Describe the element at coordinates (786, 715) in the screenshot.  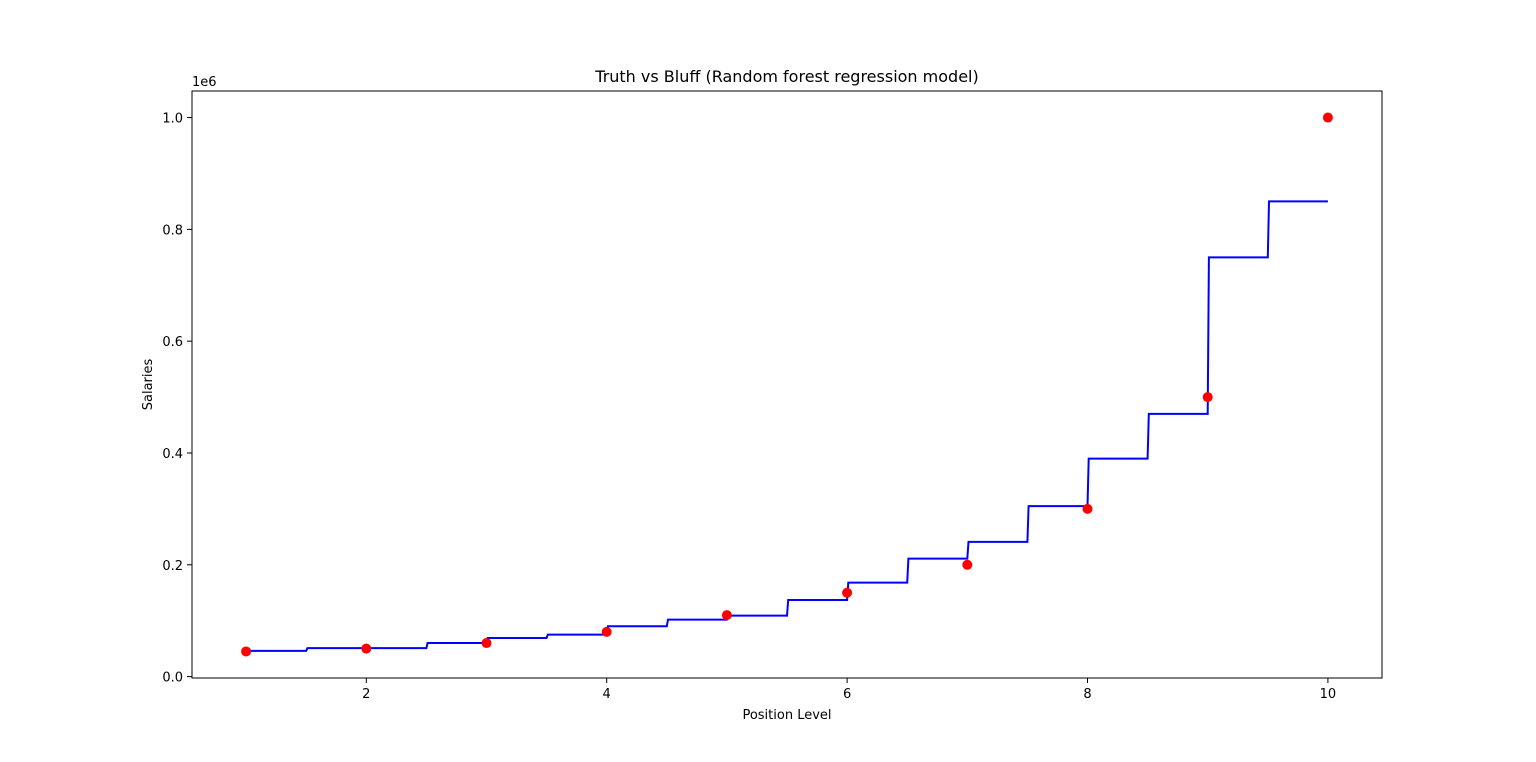
I see `x-axis-label: Position Level` at that location.